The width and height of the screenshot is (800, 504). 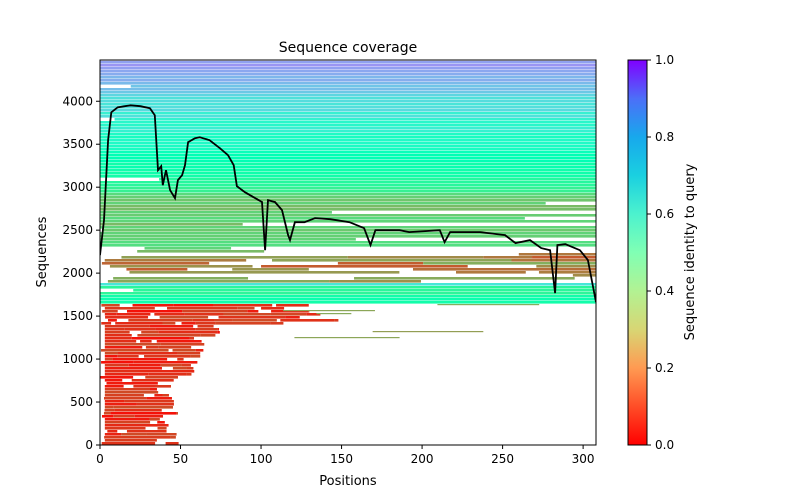 I want to click on x-tick-label: 200, so click(x=422, y=459).